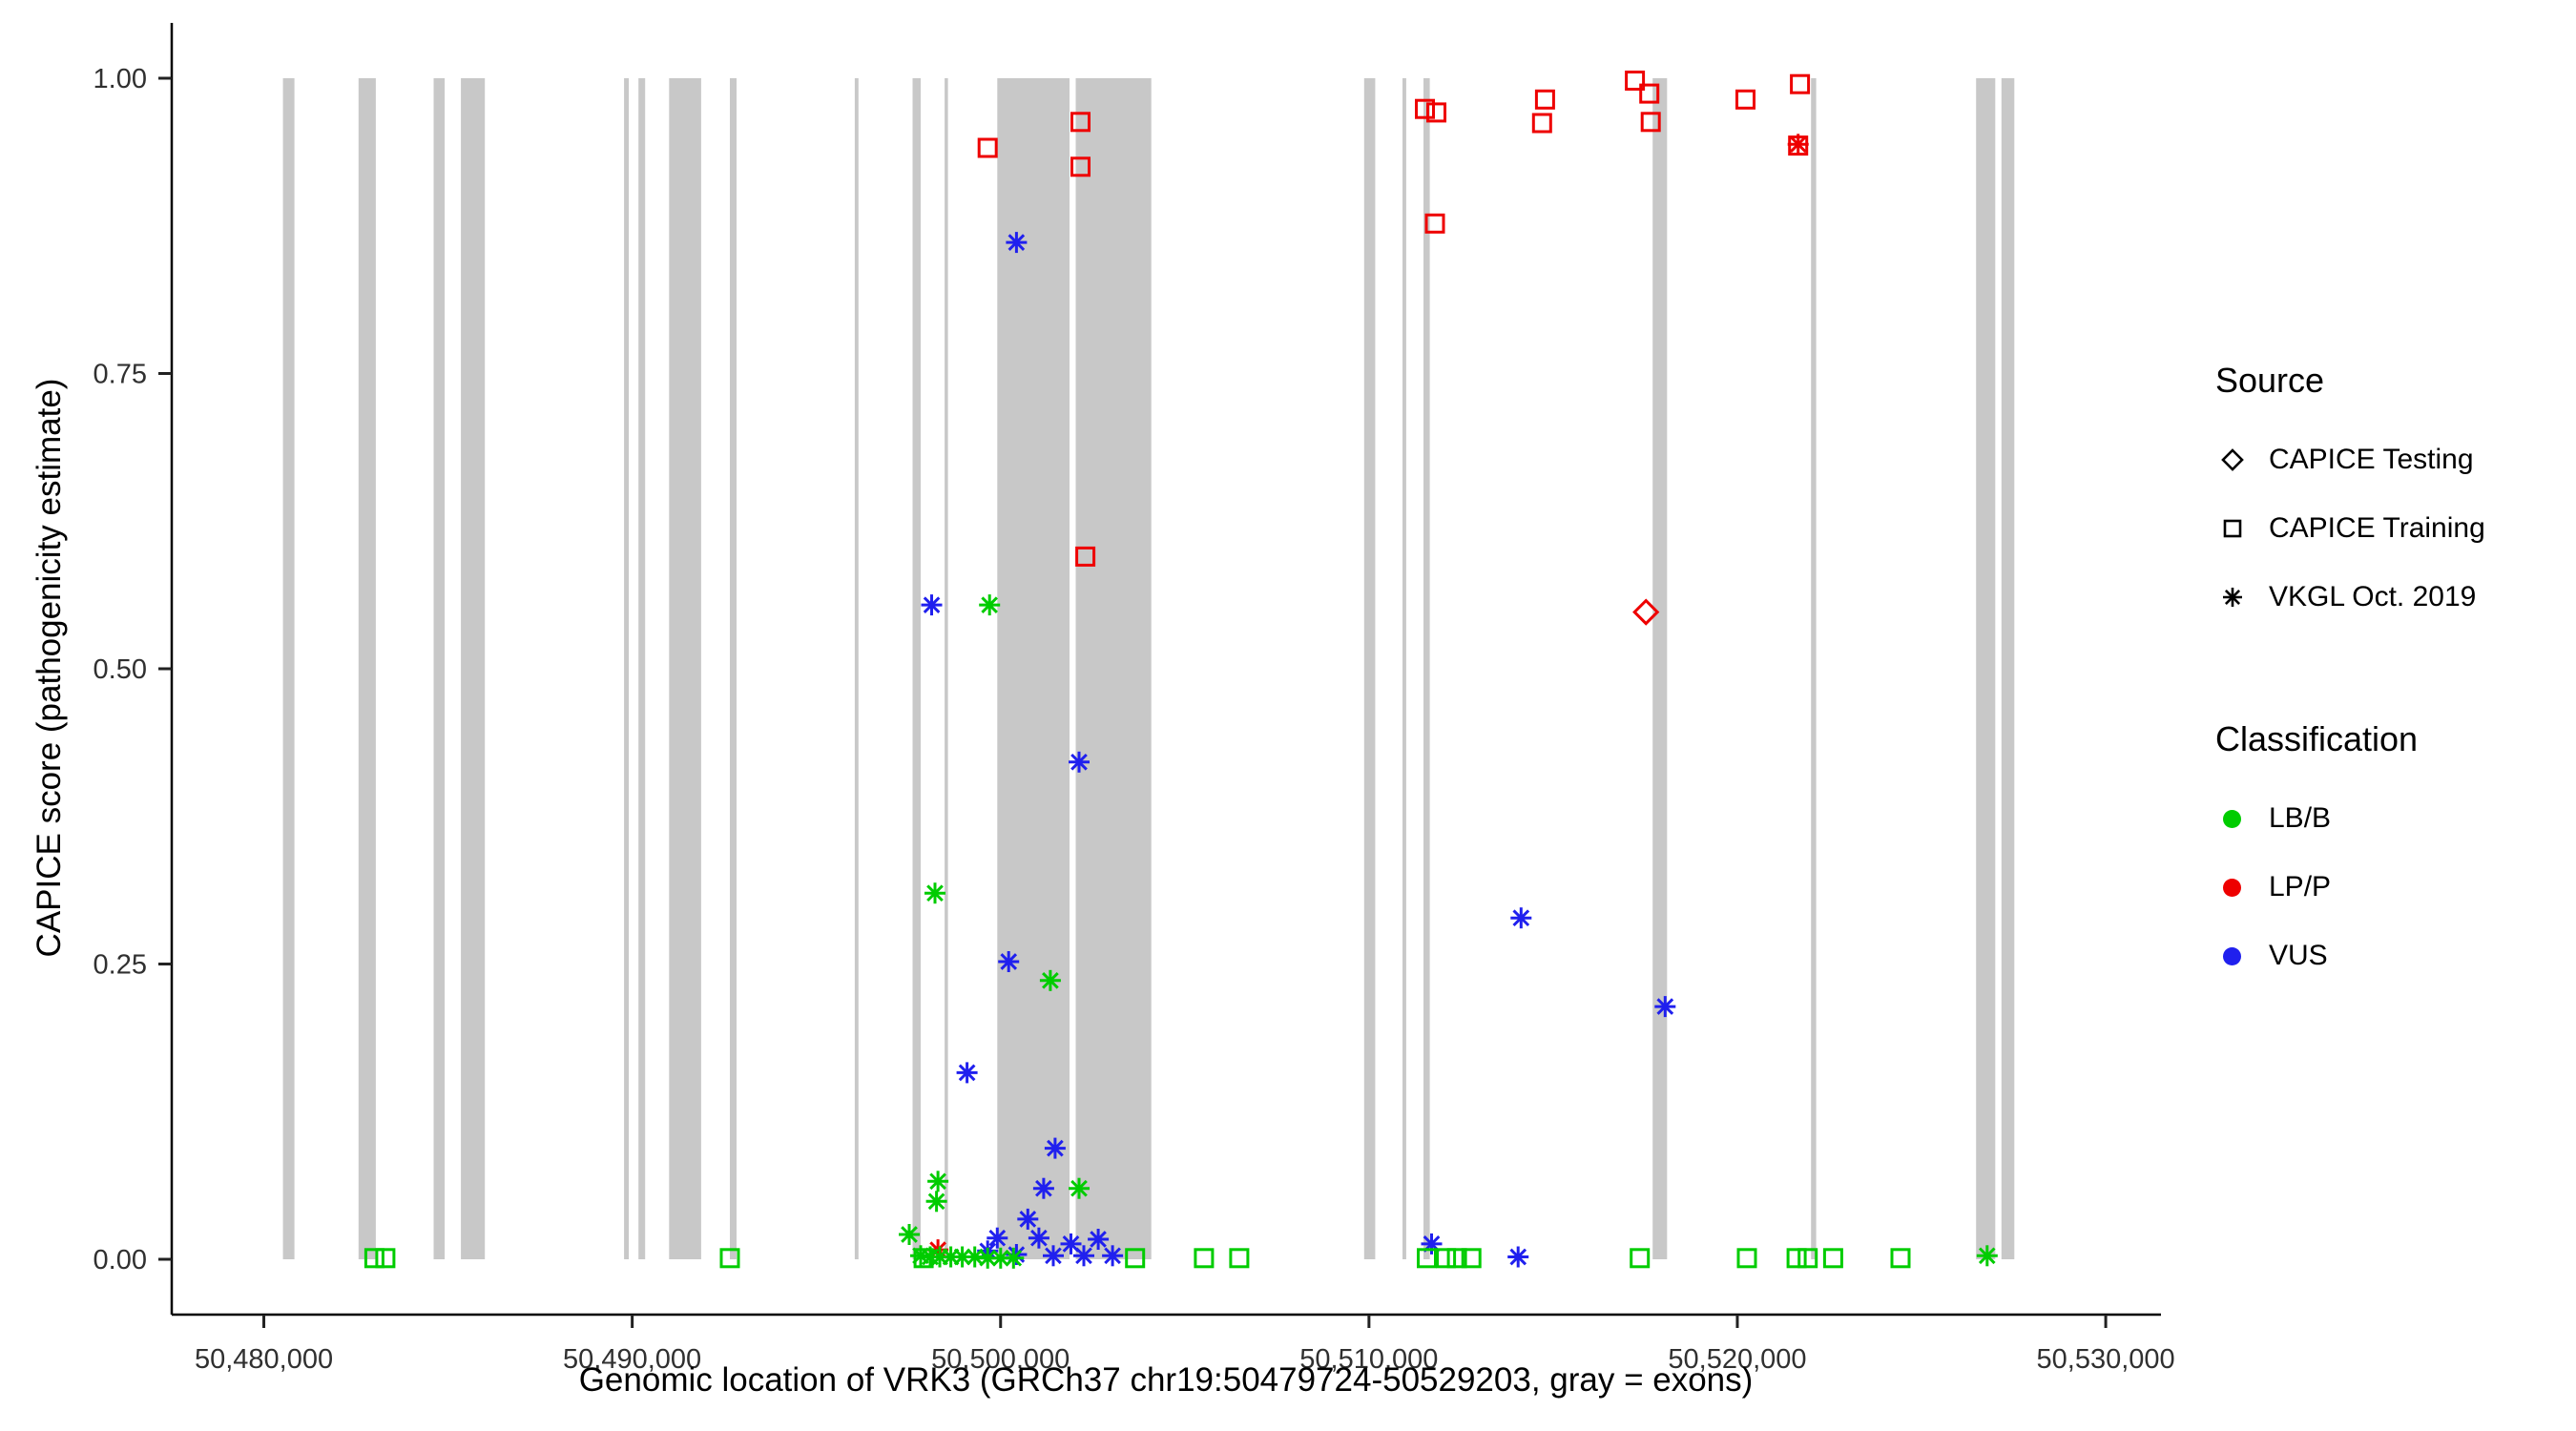  Describe the element at coordinates (1368, 1359) in the screenshot. I see `svg-text: 50,510,000` at that location.